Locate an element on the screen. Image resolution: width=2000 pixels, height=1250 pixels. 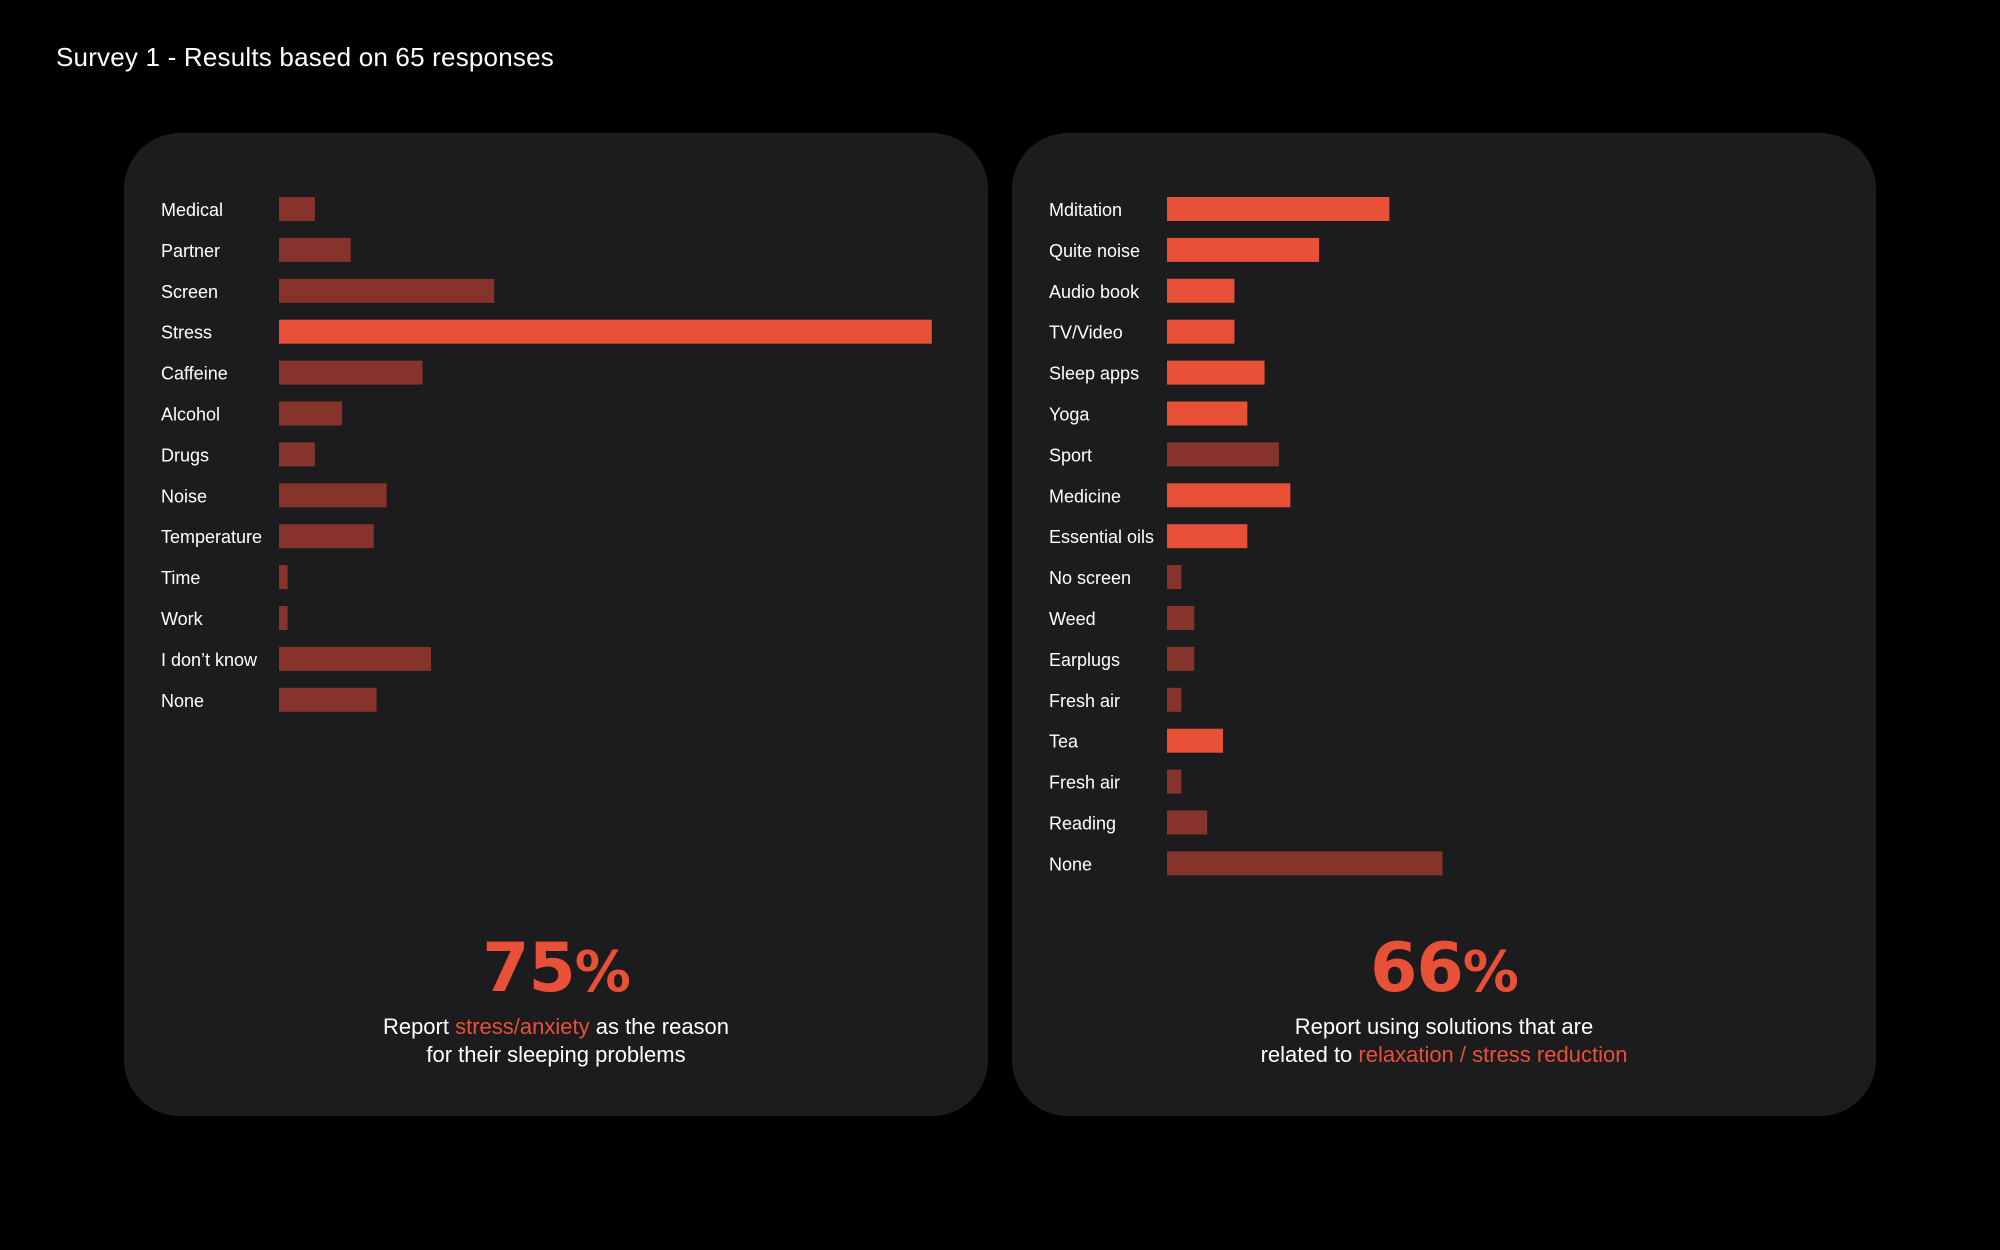
reasons-stat-value: 75 is located at coordinates (529, 968).